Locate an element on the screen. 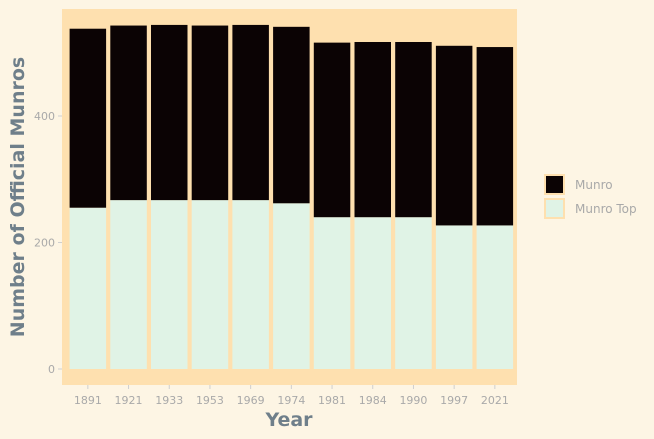  bar-munro-1969 is located at coordinates (250, 112).